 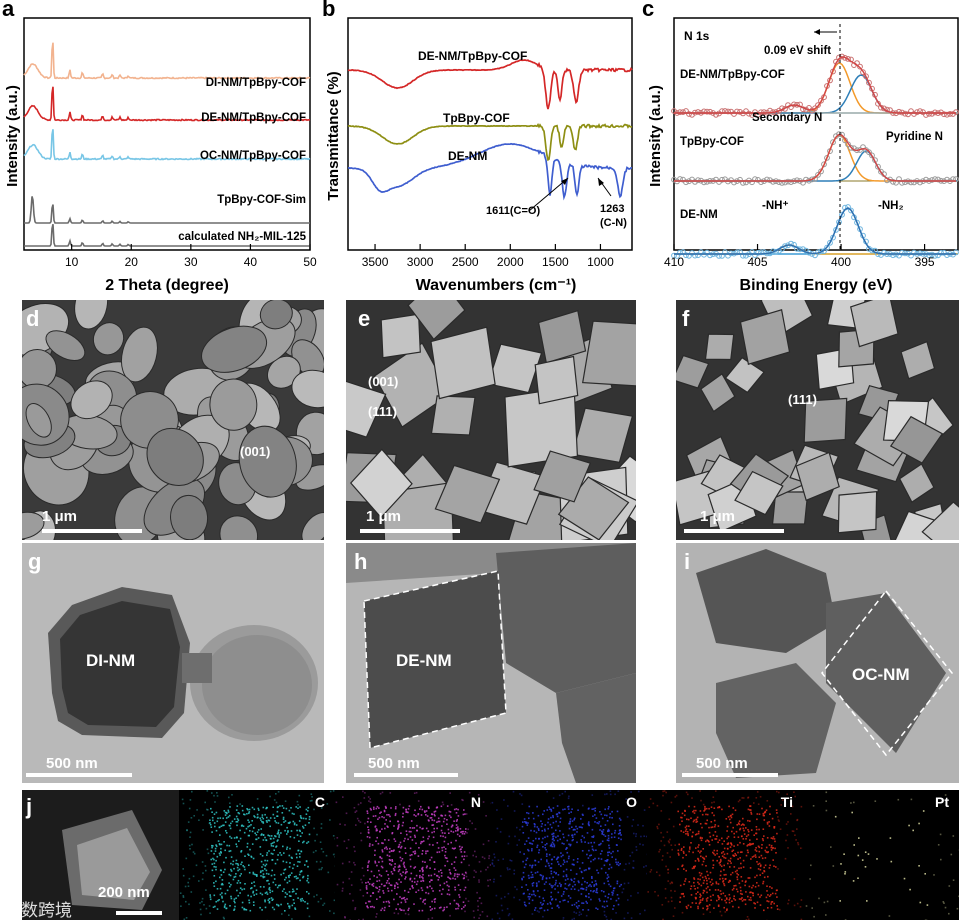 I want to click on x-tick-label: 20, so click(x=132, y=262).